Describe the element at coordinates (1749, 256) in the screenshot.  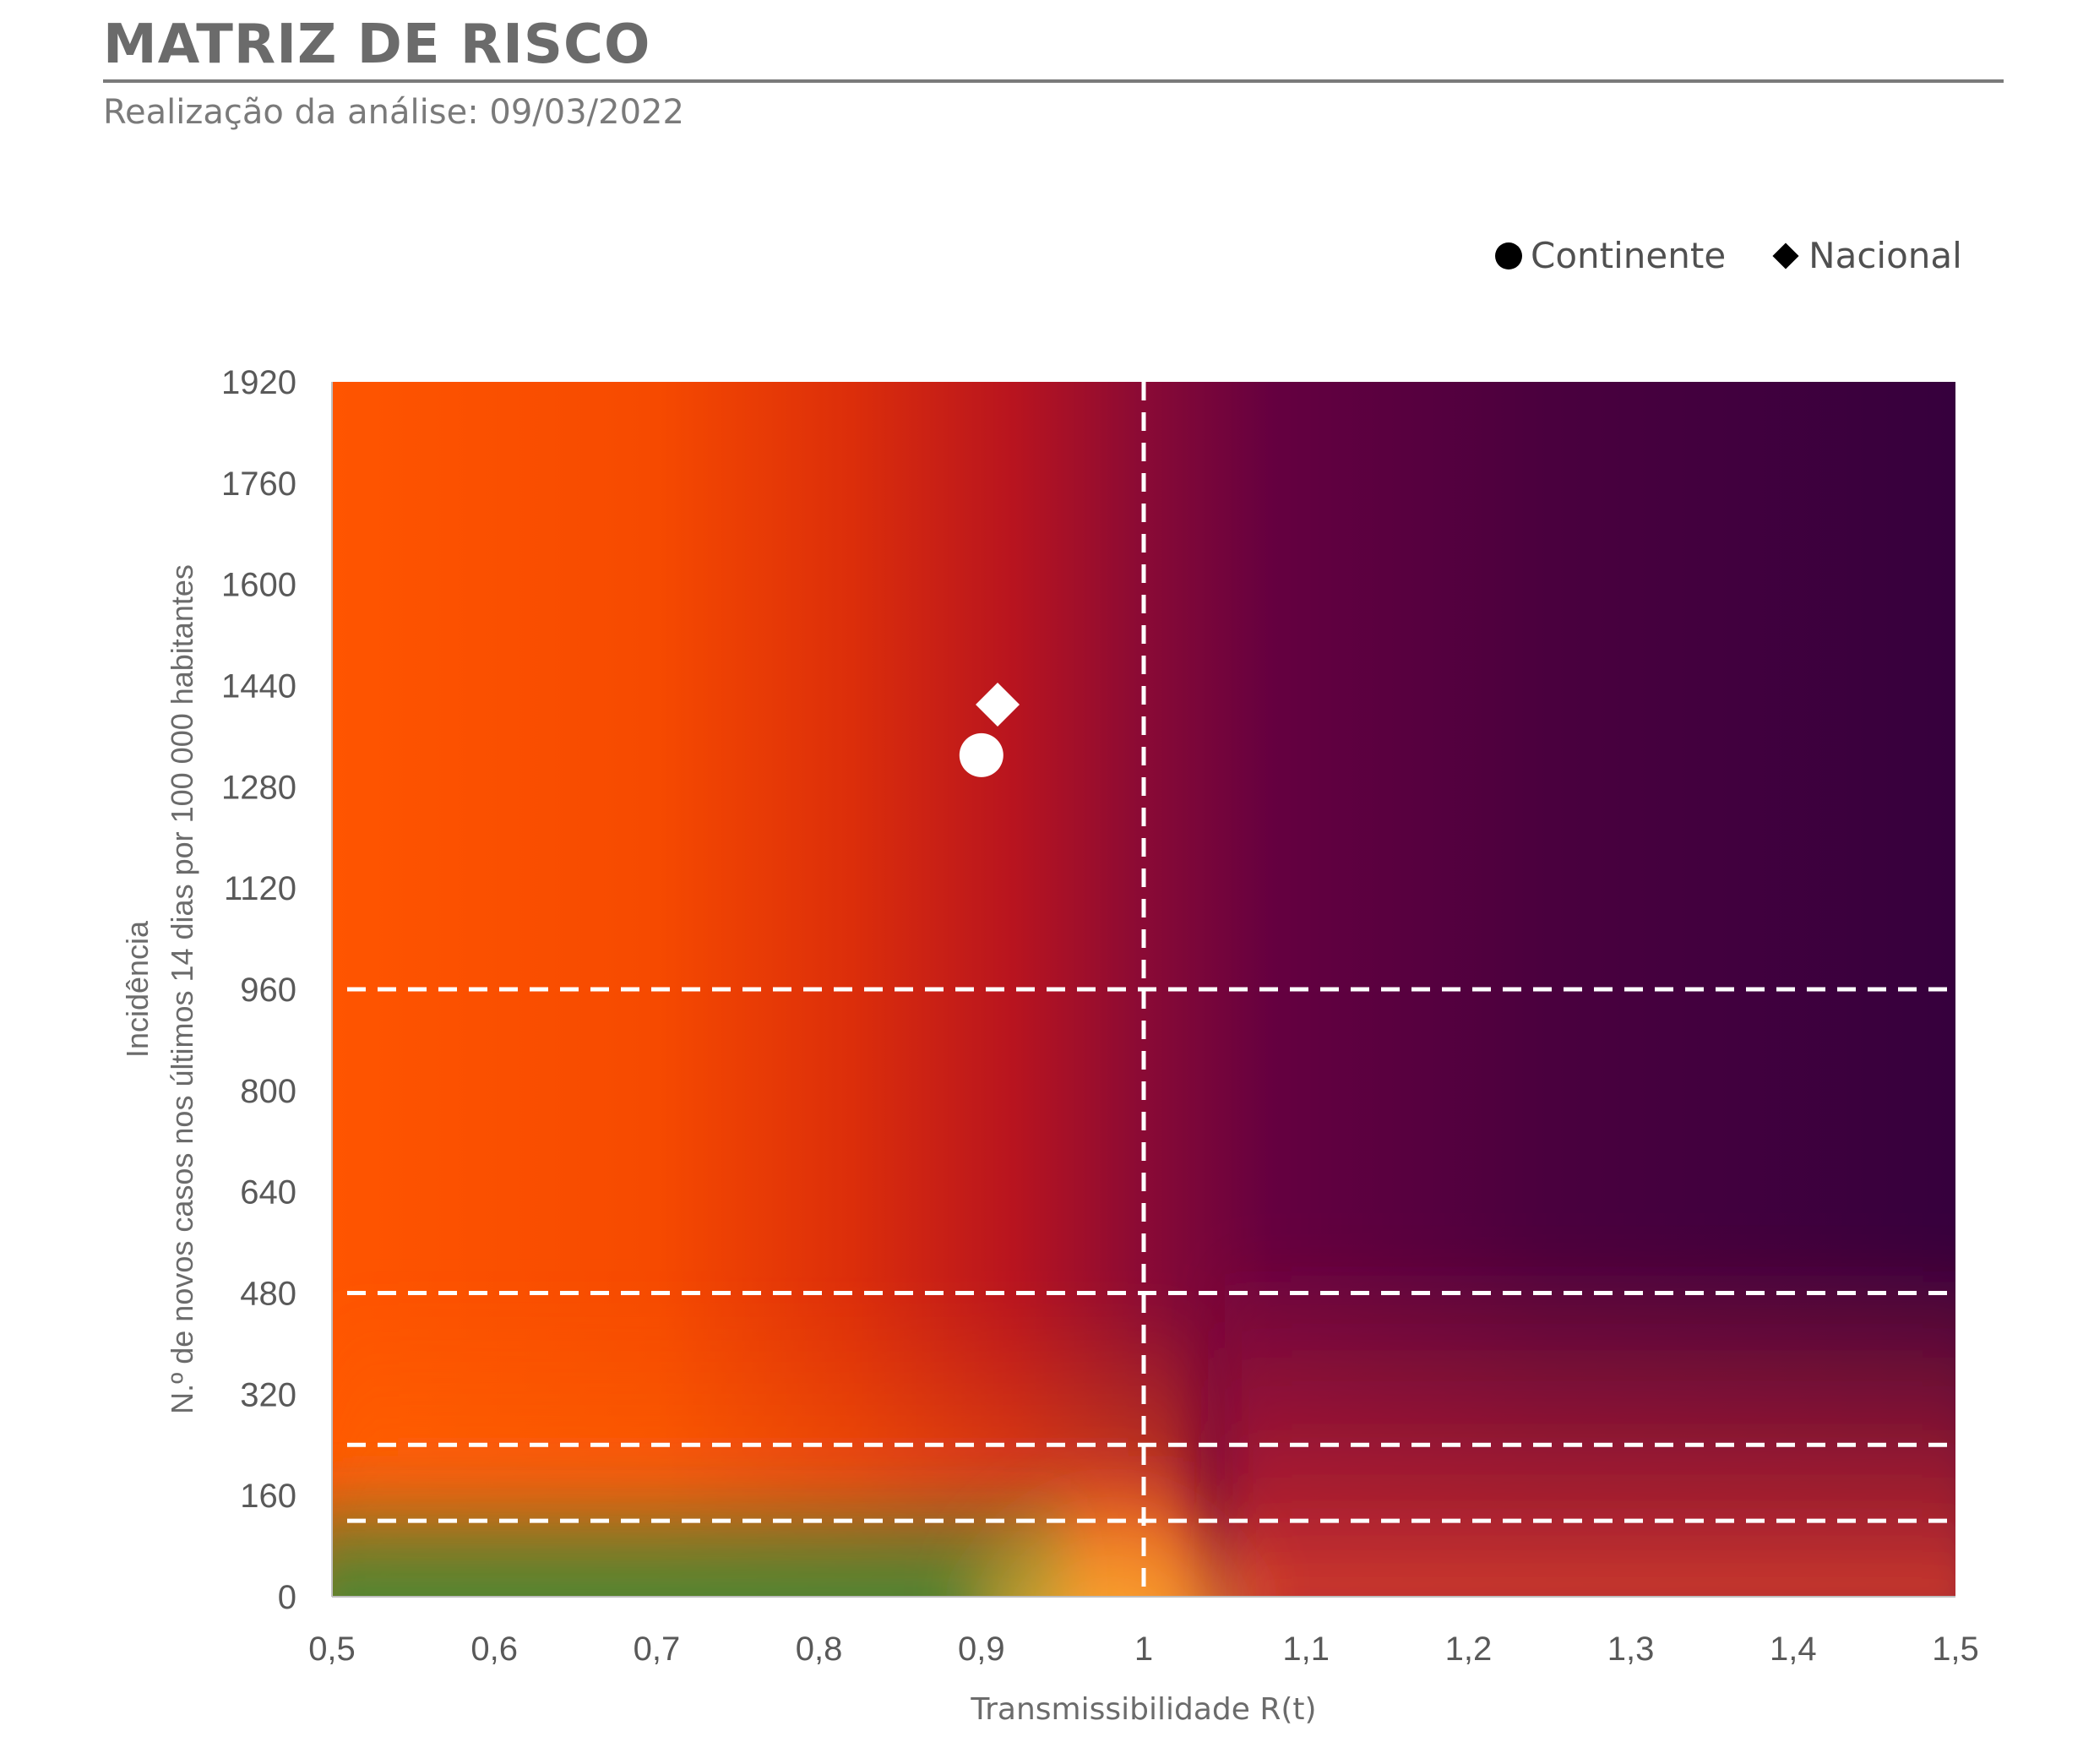
I see `chart-legend: Continente Nacional` at that location.